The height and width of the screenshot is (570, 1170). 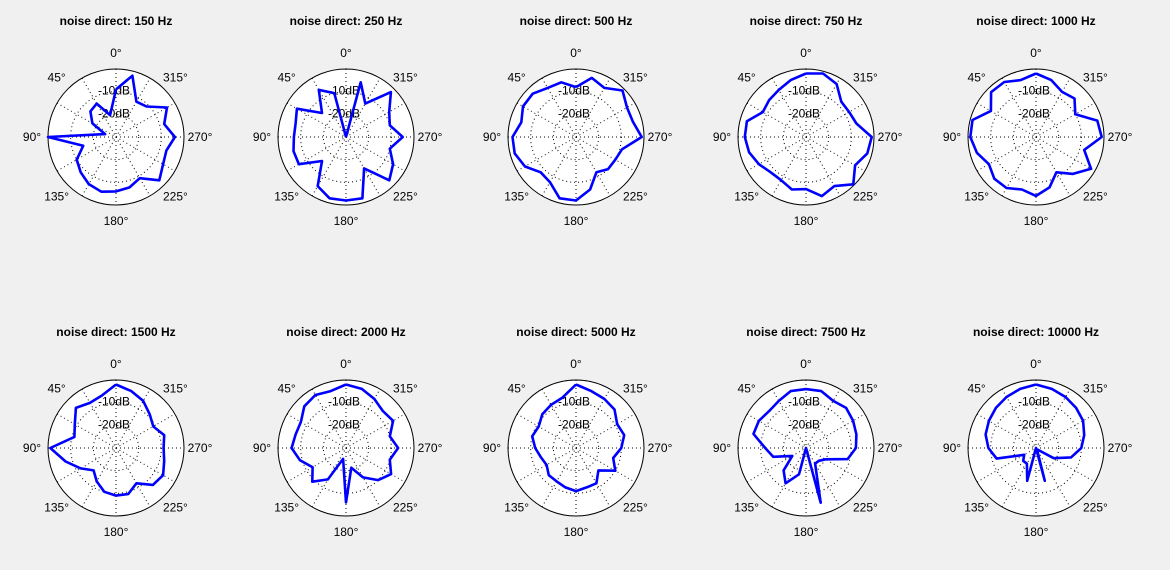 What do you see at coordinates (1036, 332) in the screenshot?
I see `plot-title: noise direct: 10000 Hz` at bounding box center [1036, 332].